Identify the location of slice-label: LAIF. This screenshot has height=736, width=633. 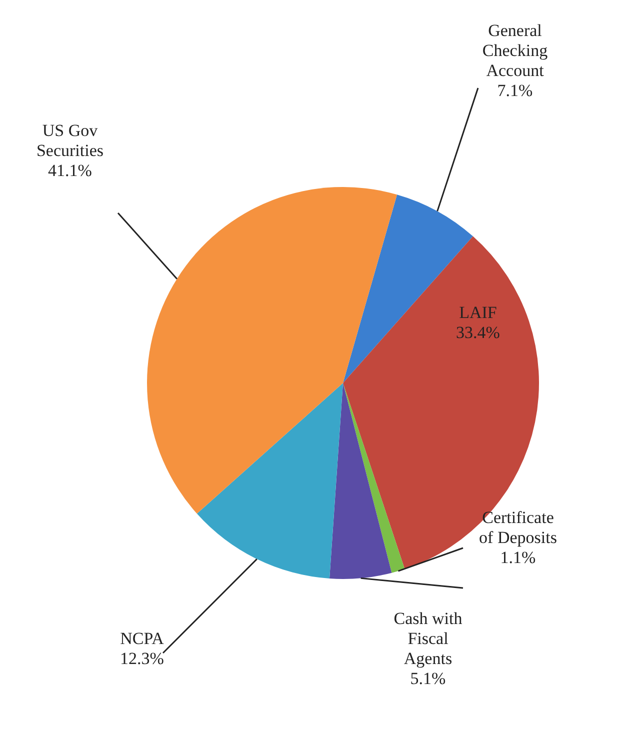
(478, 312).